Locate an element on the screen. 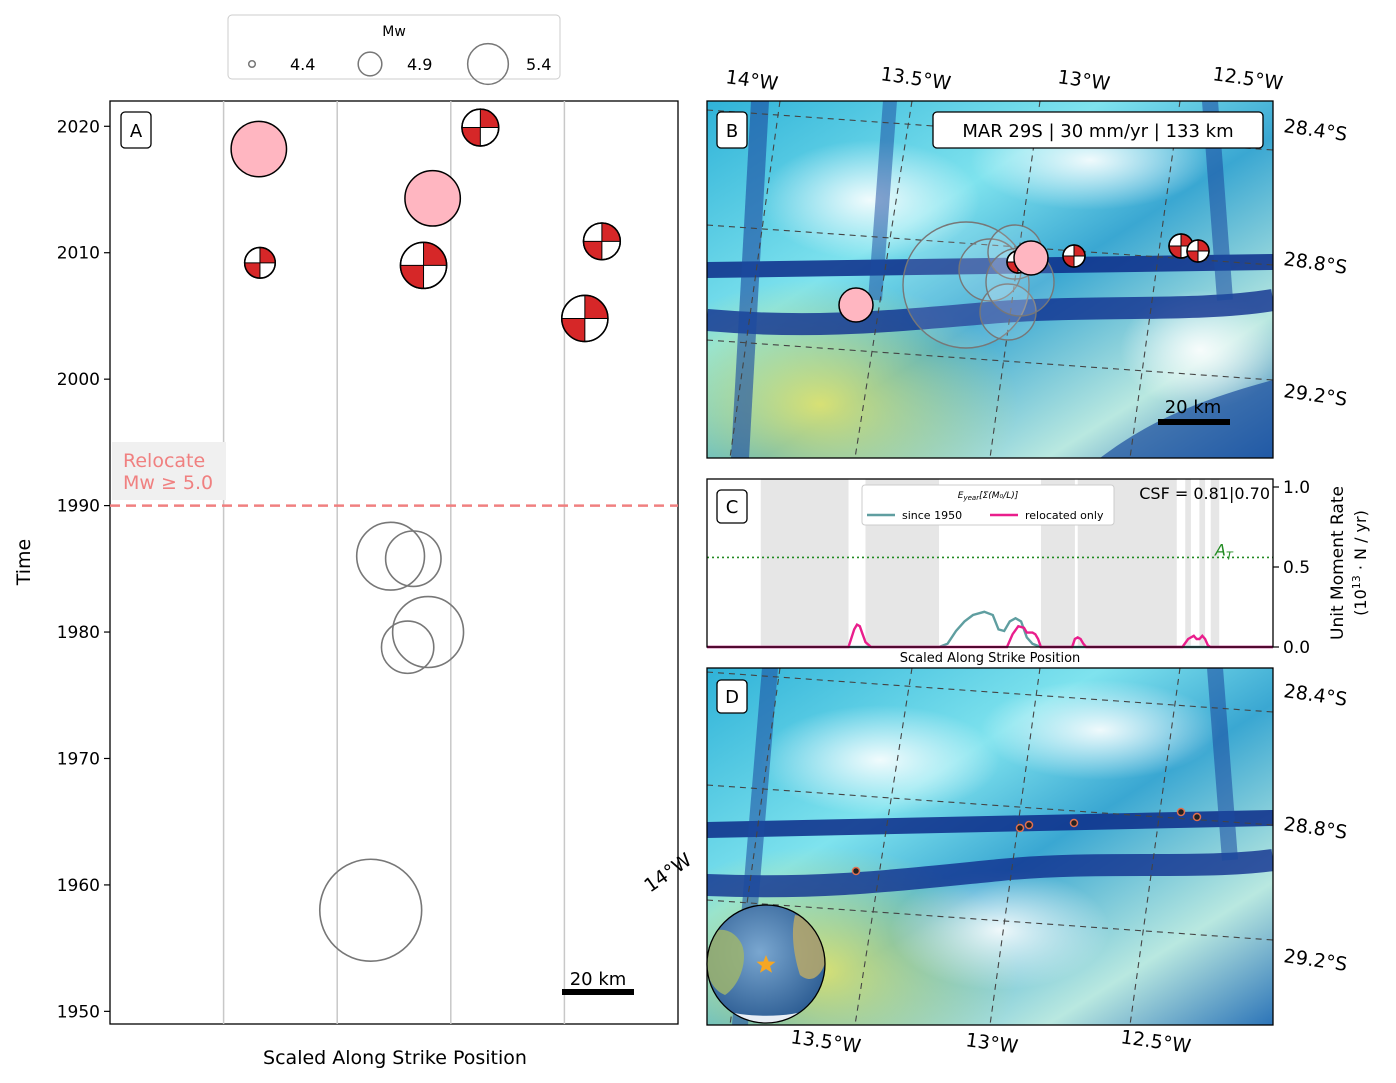 The height and width of the screenshot is (1083, 1396). size-legend: Mw 4.4 4.9 5.4 is located at coordinates (394, 50).